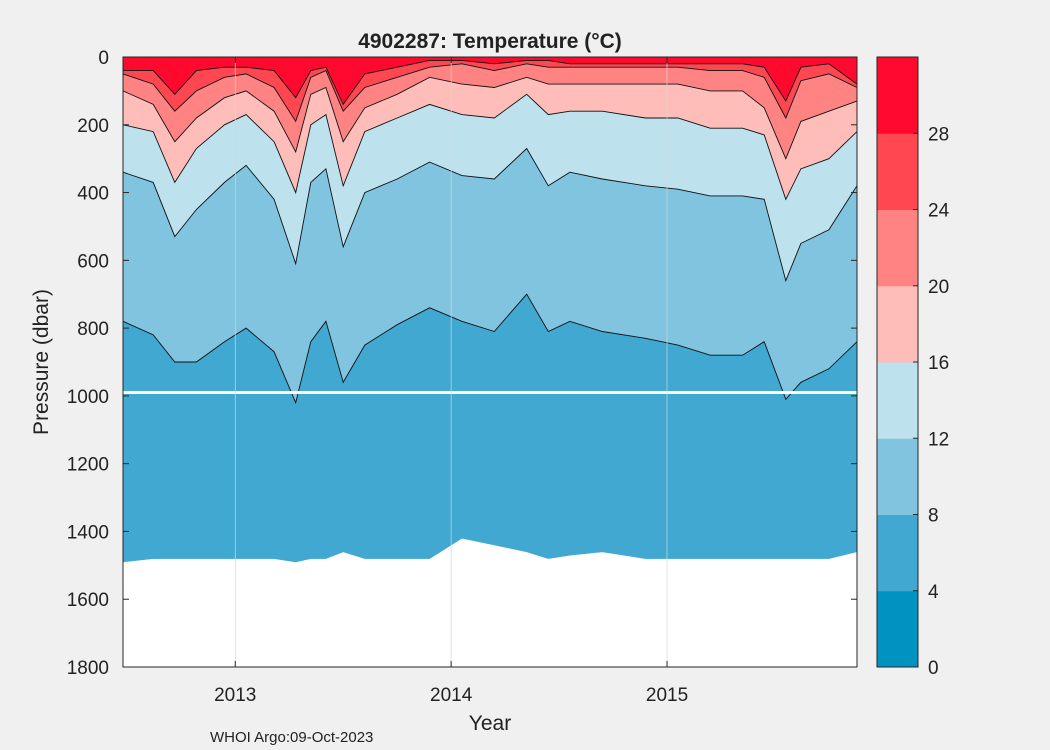  Describe the element at coordinates (235, 695) in the screenshot. I see `x-tick-label: 2013` at that location.